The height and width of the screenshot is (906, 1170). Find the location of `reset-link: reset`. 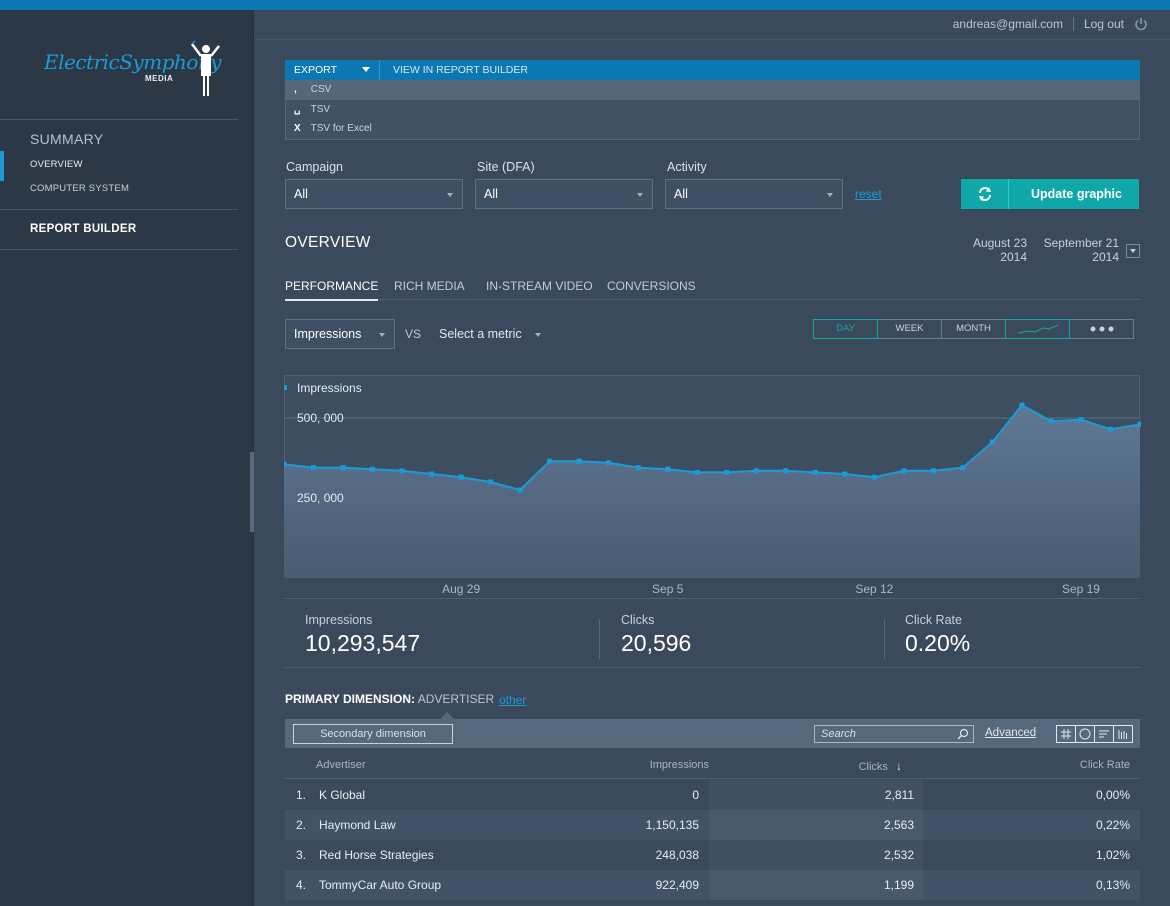

reset-link: reset is located at coordinates (868, 194).